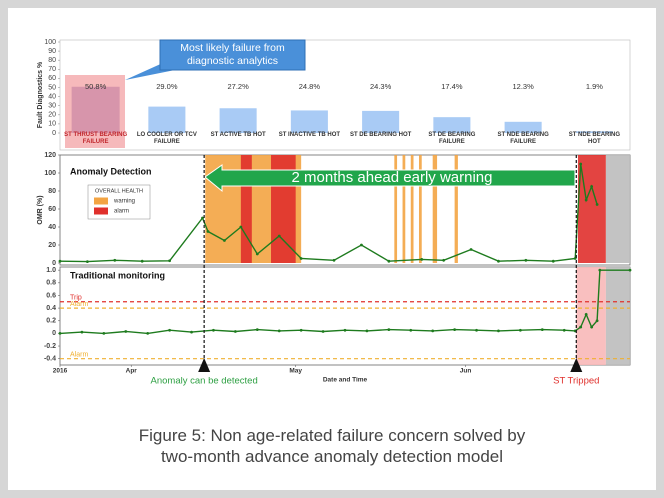  Describe the element at coordinates (52, 124) in the screenshot. I see `y-tick-label: 10` at that location.